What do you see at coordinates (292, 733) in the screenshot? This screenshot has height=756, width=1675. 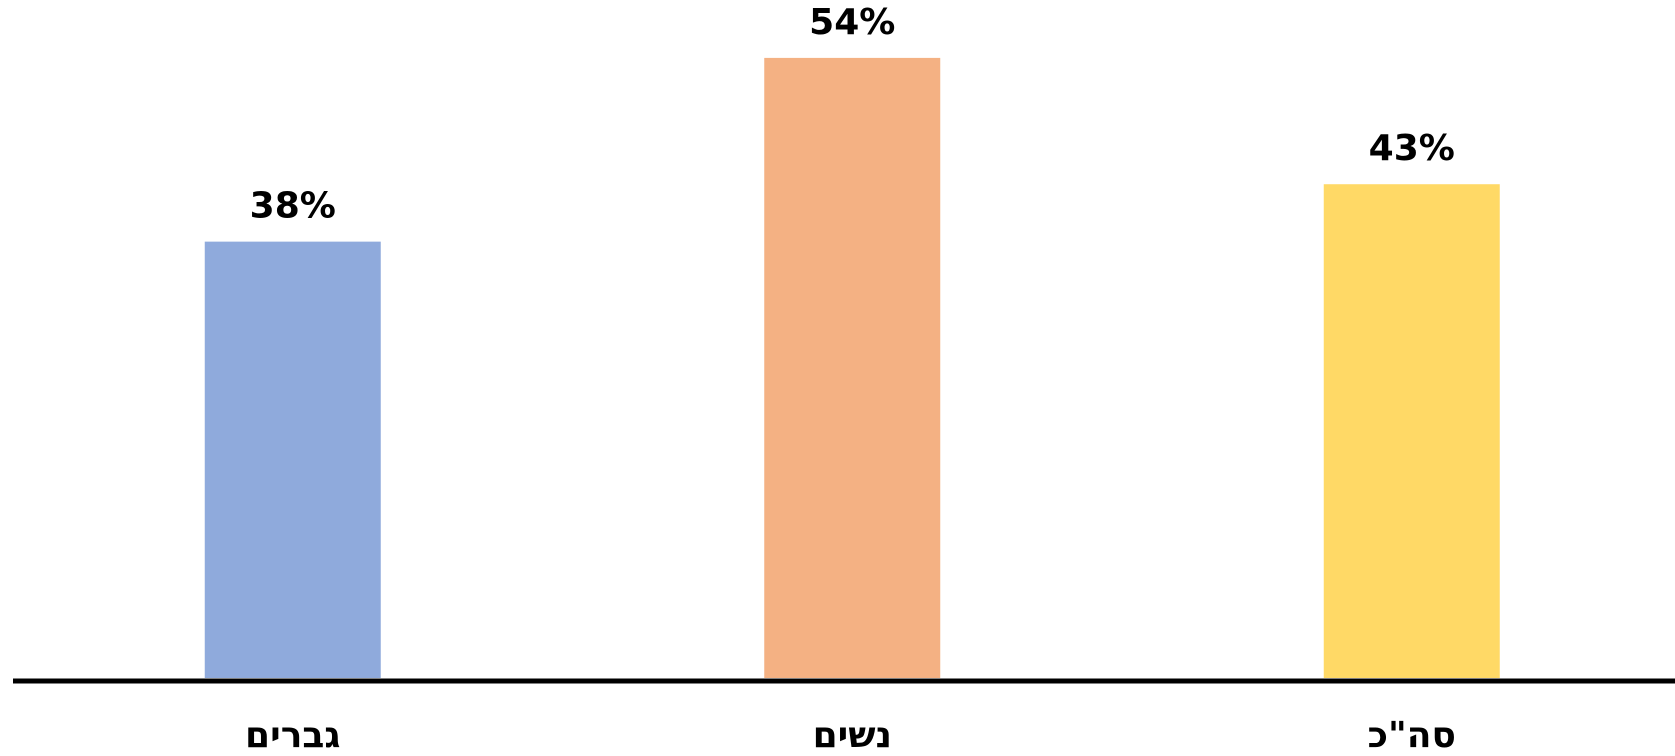 I see `x-tick-label: גברים` at bounding box center [292, 733].